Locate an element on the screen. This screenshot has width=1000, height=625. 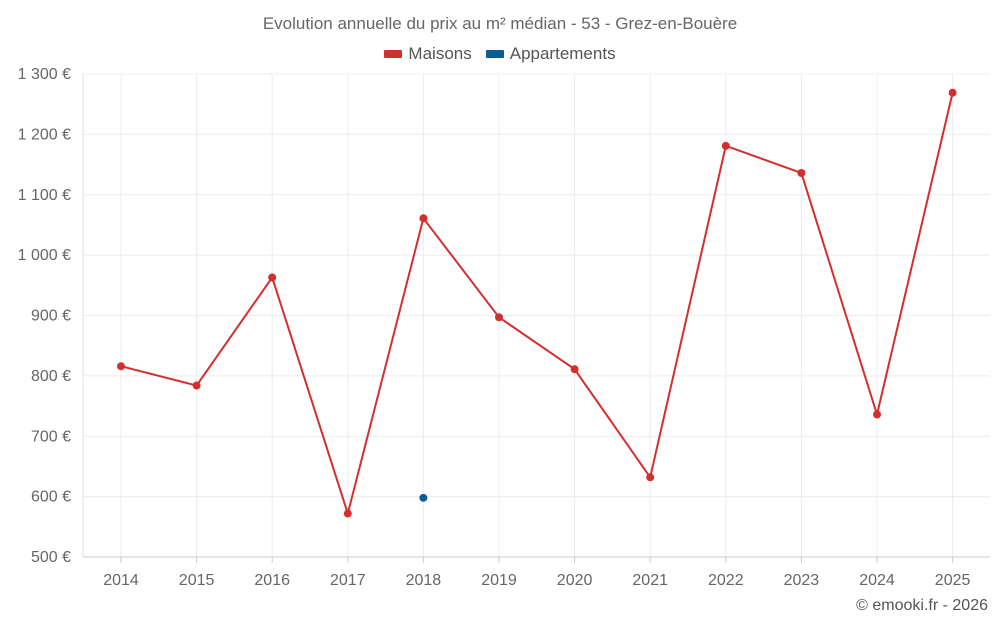
y-tick-label: 600 € is located at coordinates (51, 497).